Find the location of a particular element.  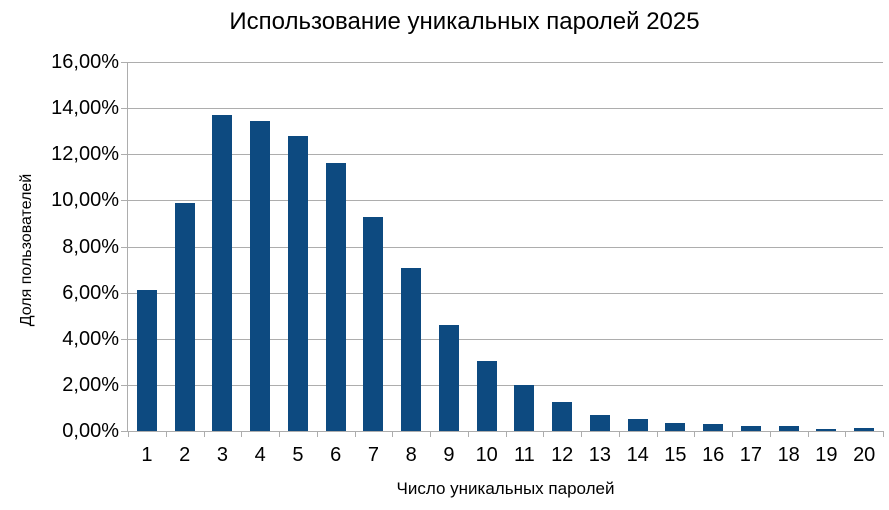

y-axis-tick-label: 12,00% is located at coordinates (85, 154).